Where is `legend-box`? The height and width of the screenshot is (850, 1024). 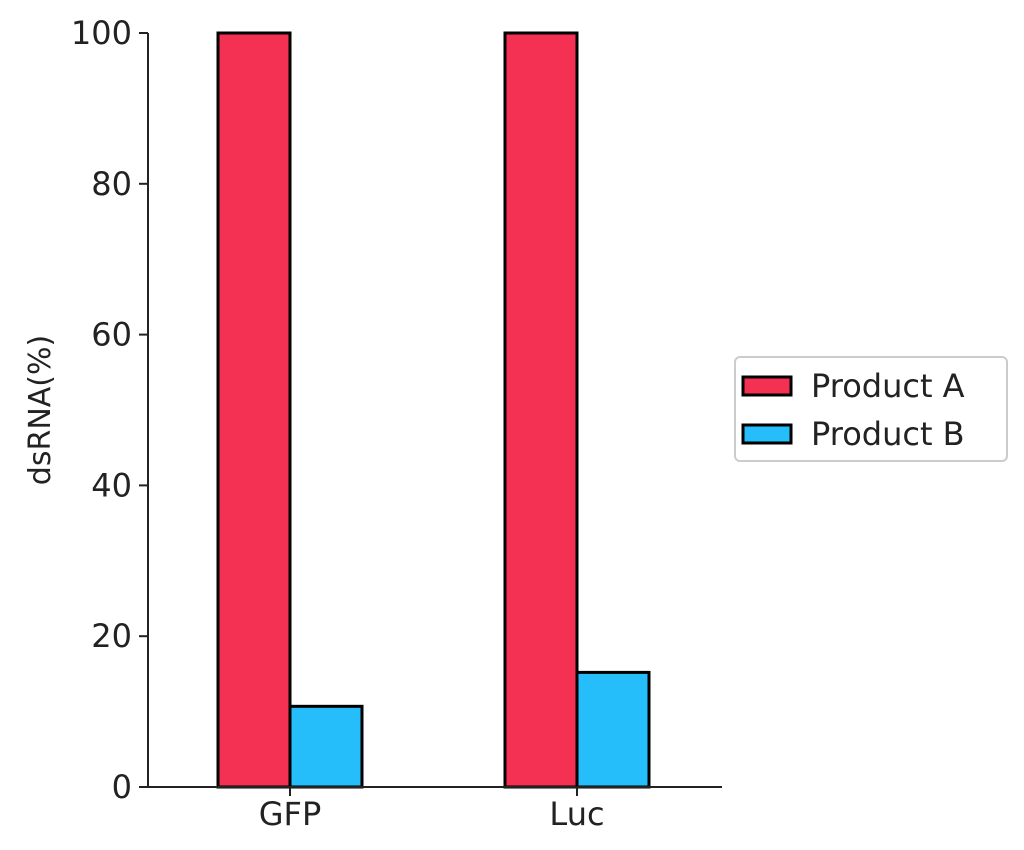 legend-box is located at coordinates (871, 409).